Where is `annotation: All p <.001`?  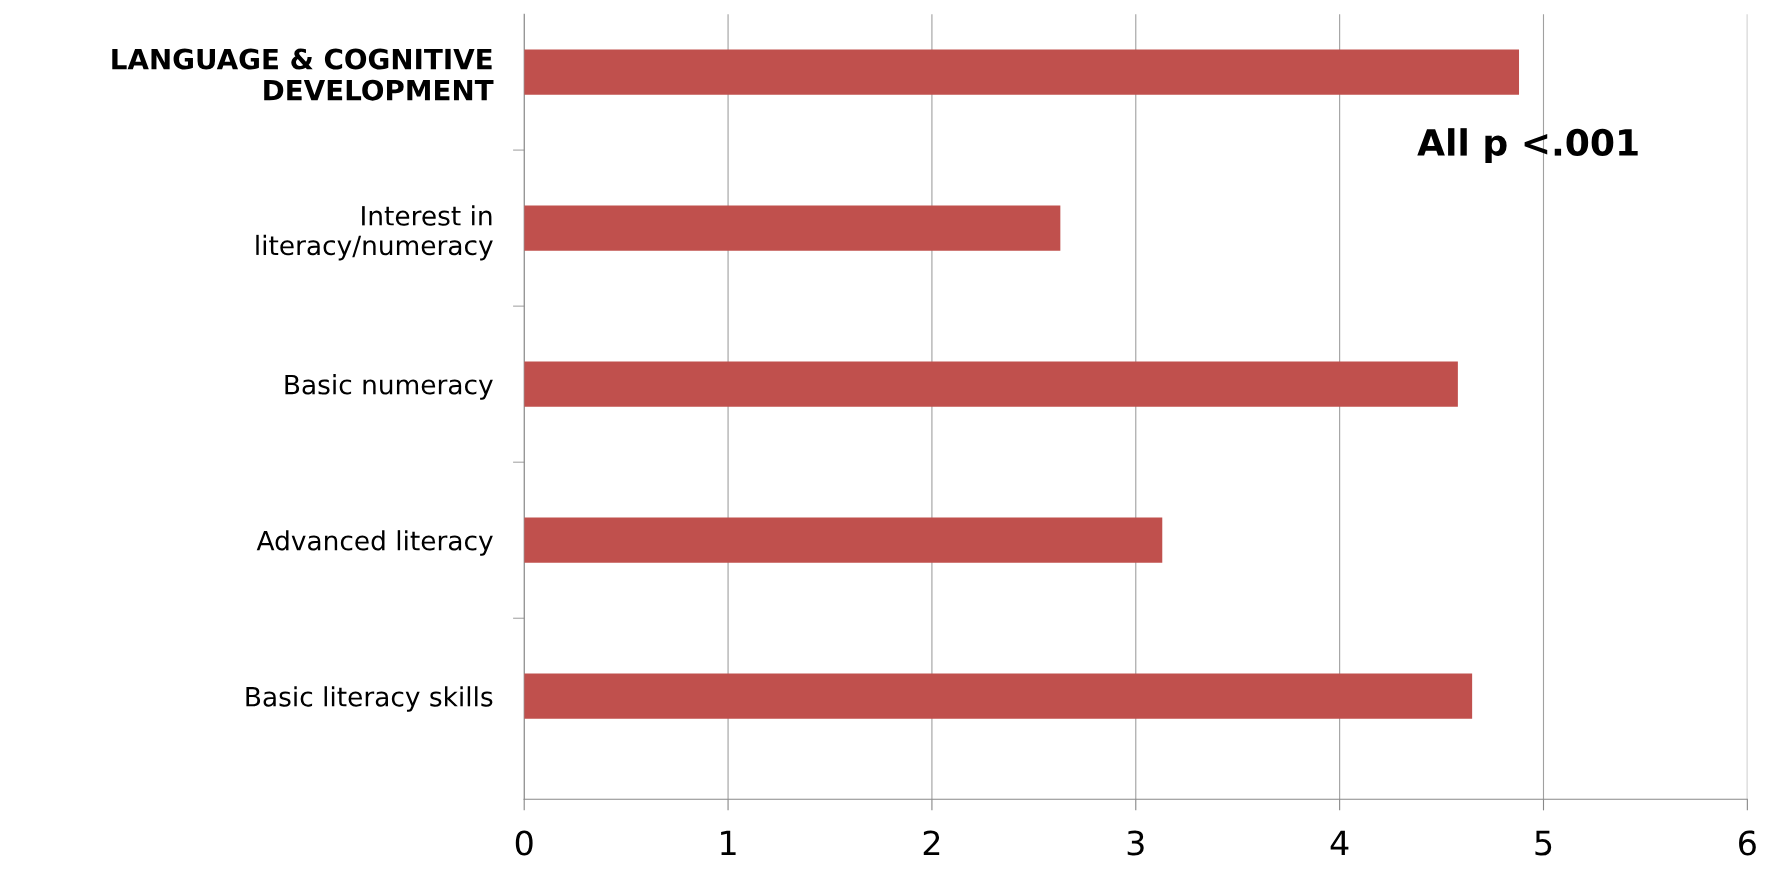
annotation: All p <.001 is located at coordinates (1527, 146).